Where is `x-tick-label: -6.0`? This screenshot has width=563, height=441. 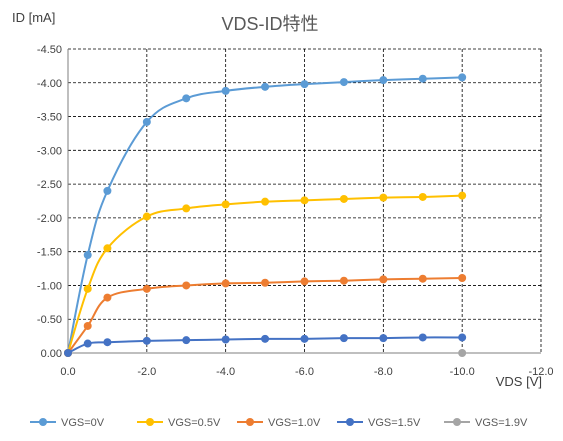 x-tick-label: -6.0 is located at coordinates (304, 372).